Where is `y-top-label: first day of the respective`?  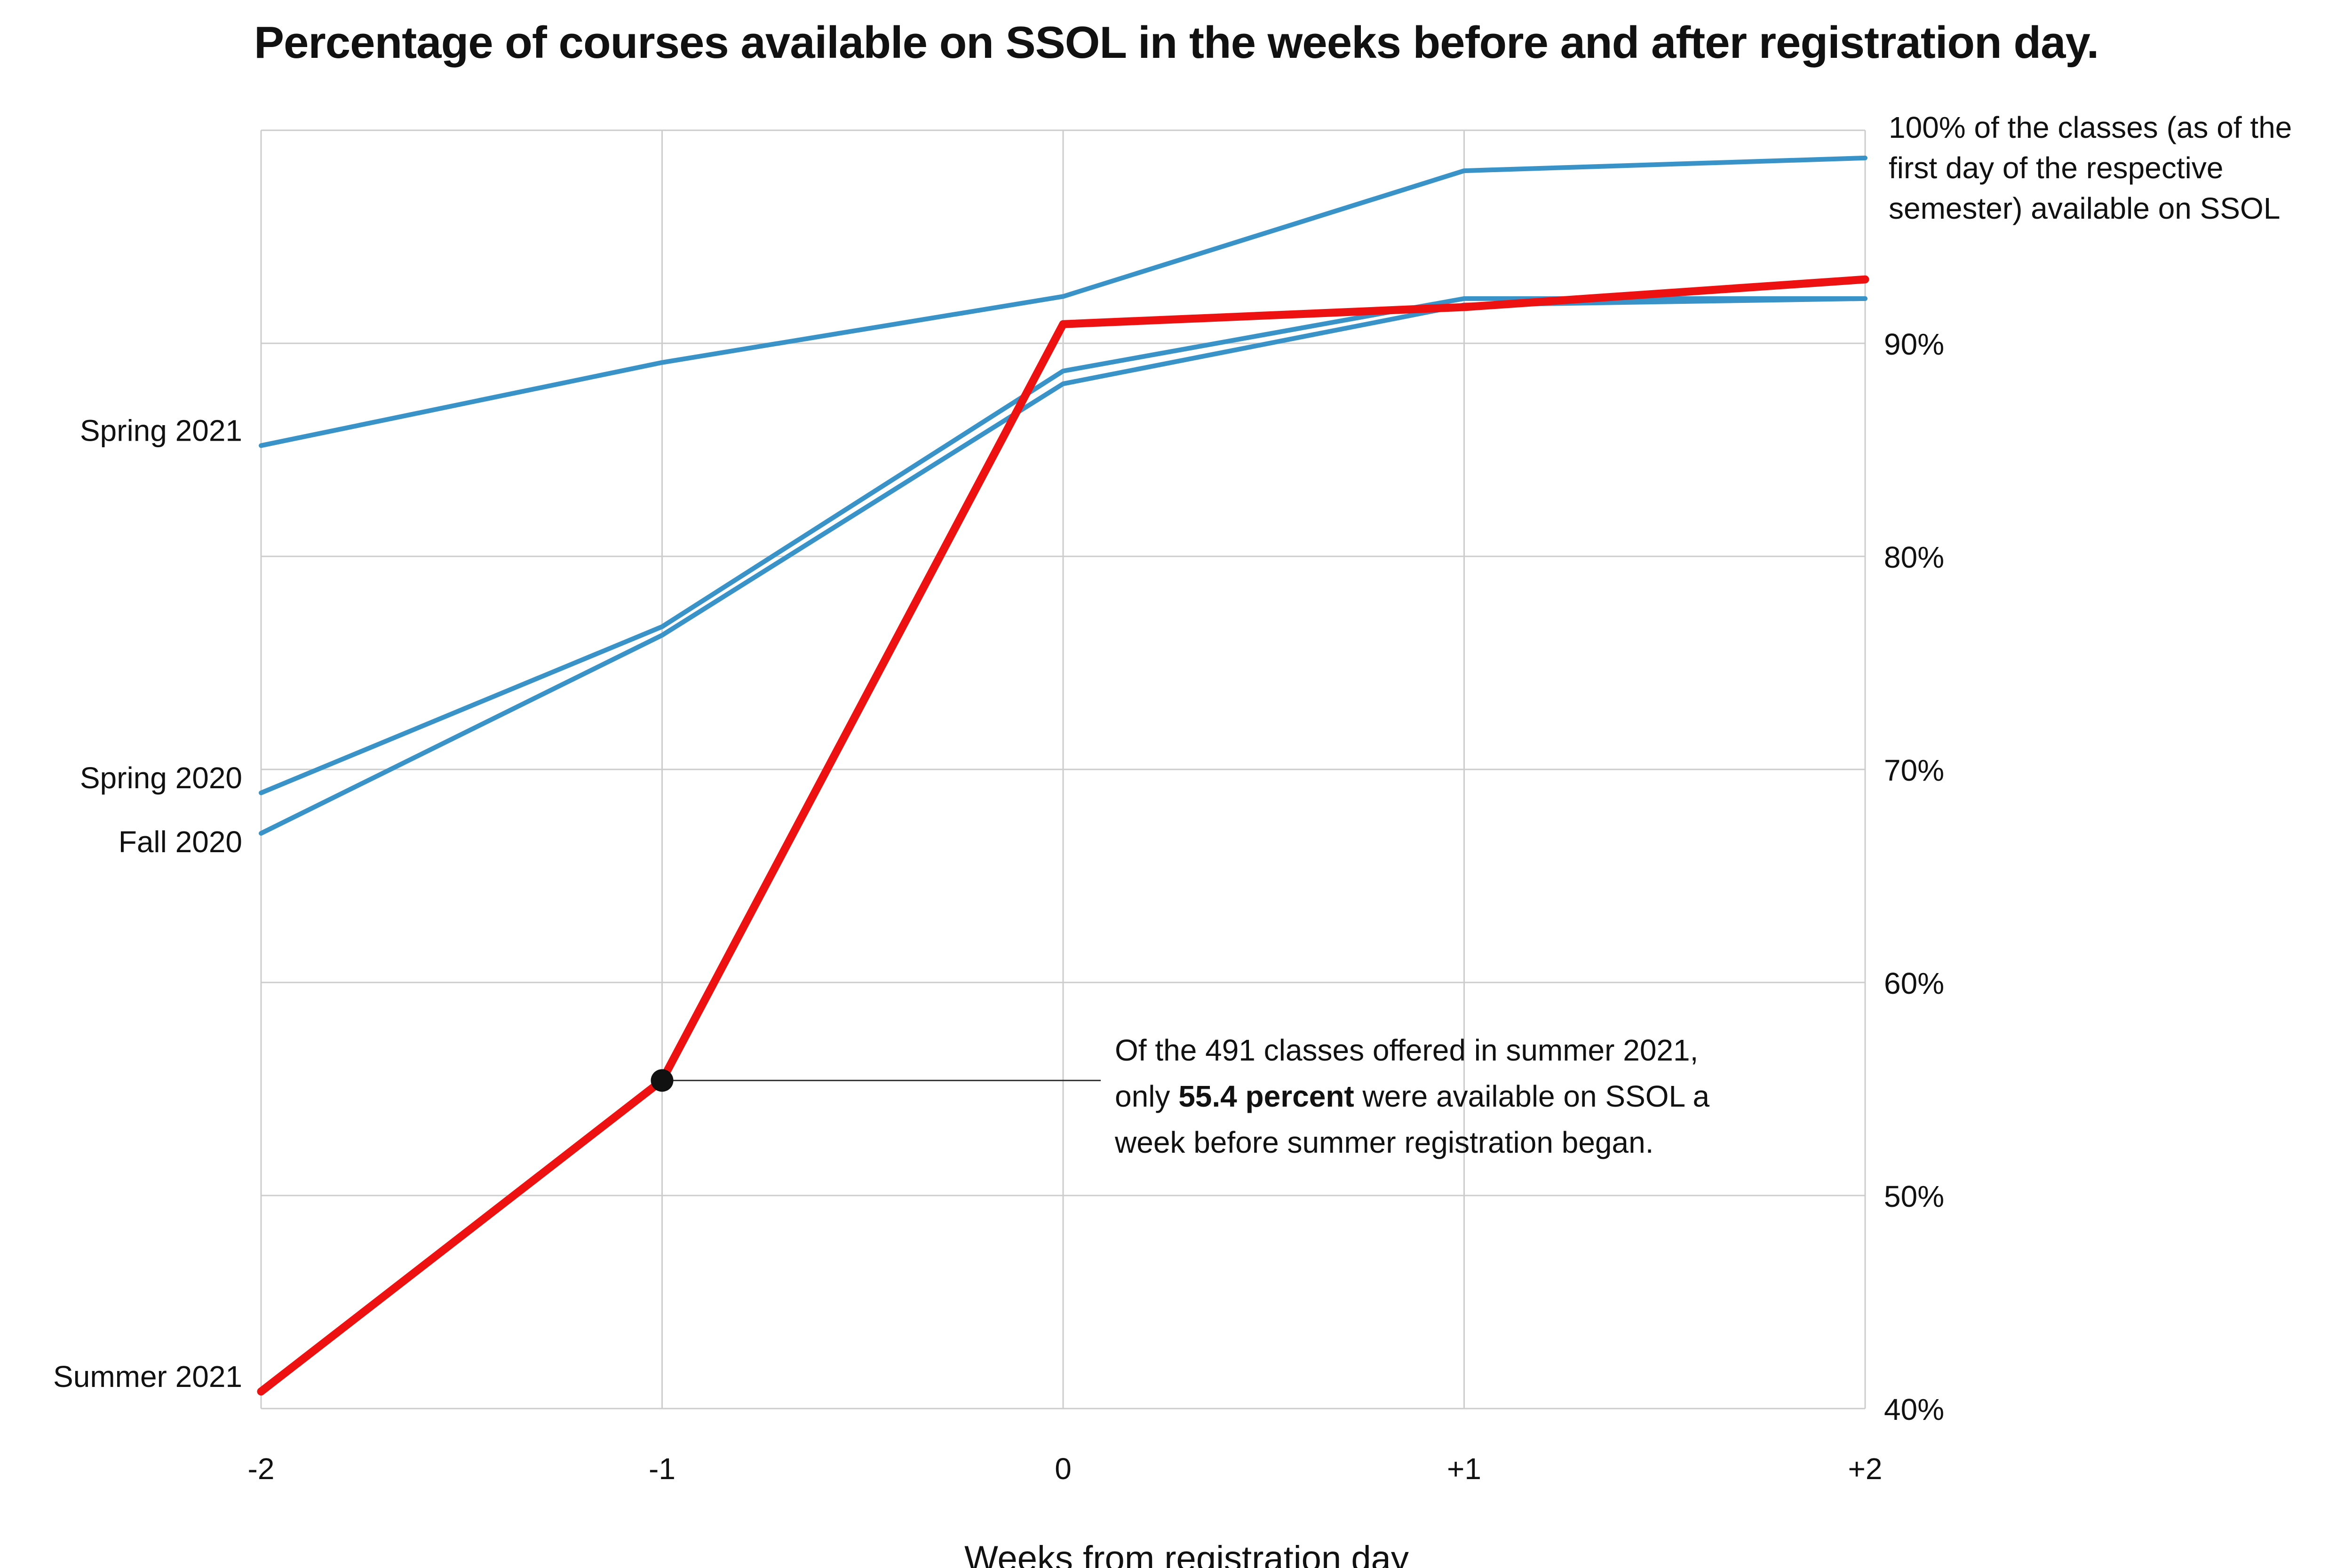
y-top-label: first day of the respective is located at coordinates (2056, 168).